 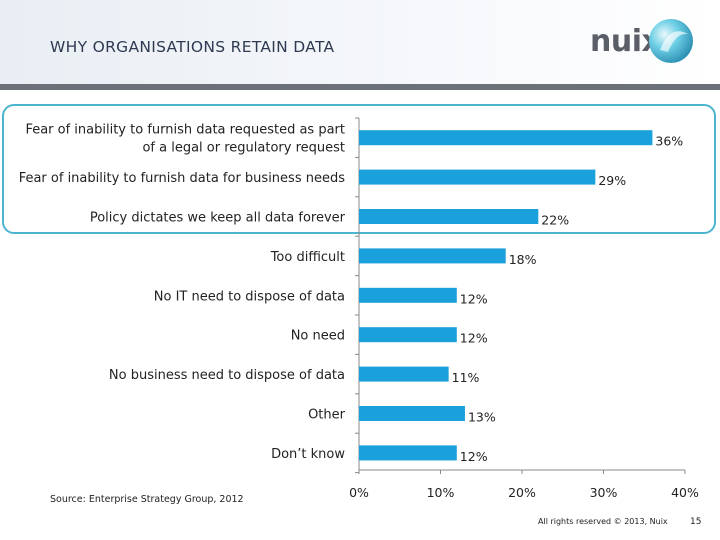 I want to click on category-label: of a legal or regulatory request, so click(x=243, y=148).